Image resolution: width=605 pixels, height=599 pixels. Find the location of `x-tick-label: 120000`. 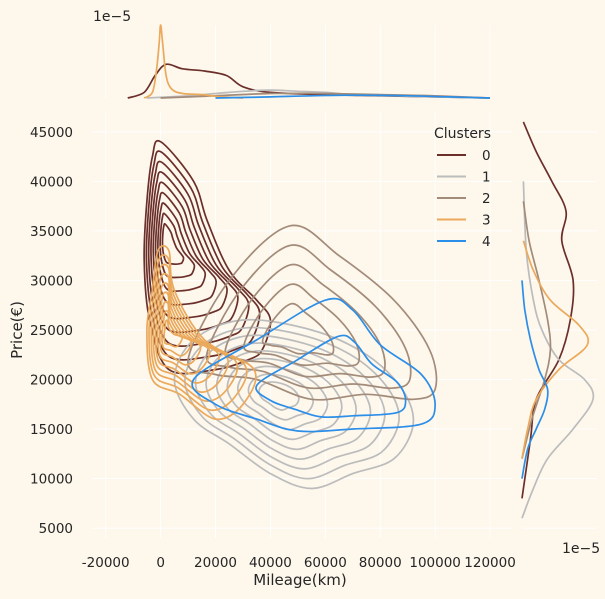

x-tick-label: 120000 is located at coordinates (490, 563).